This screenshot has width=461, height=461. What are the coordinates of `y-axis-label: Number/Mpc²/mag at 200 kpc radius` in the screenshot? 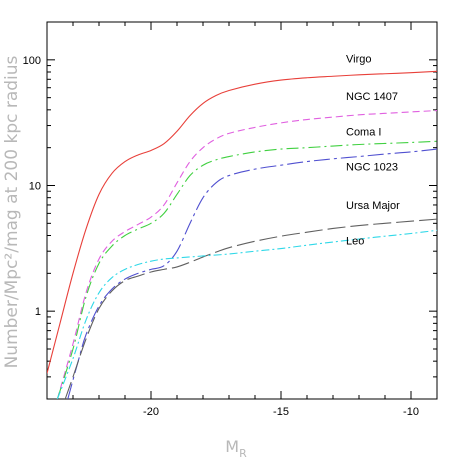 It's located at (12, 211).